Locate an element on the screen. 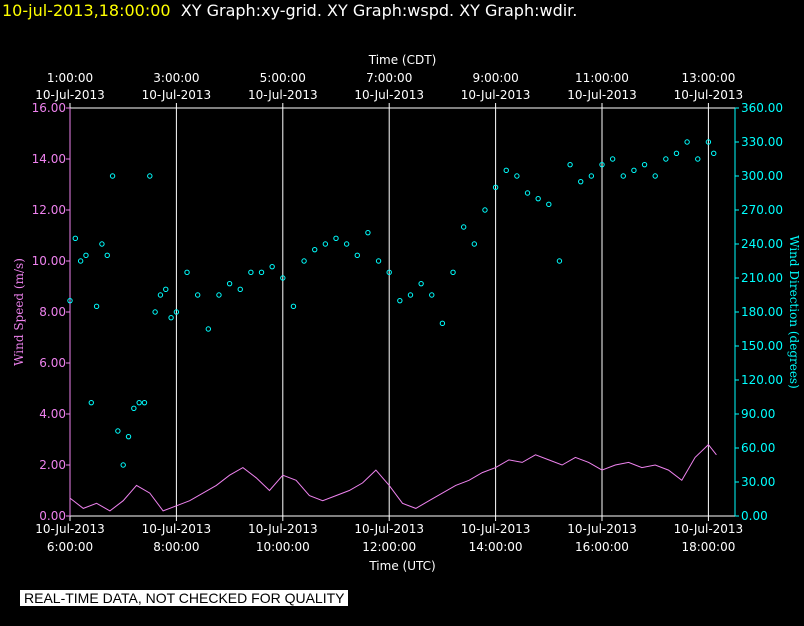 The image size is (804, 626). right-tick-label: 240.00 is located at coordinates (762, 244).